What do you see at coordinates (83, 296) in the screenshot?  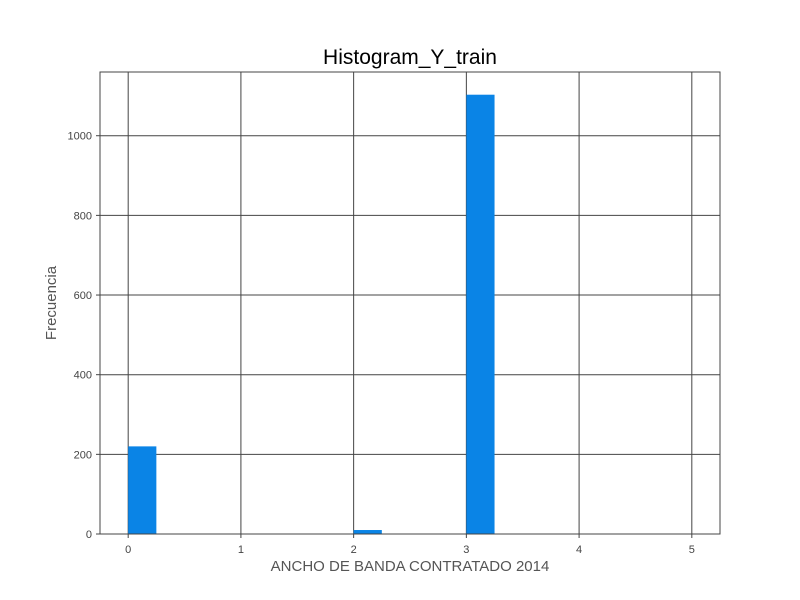 I see `y-tick-label: 600` at bounding box center [83, 296].